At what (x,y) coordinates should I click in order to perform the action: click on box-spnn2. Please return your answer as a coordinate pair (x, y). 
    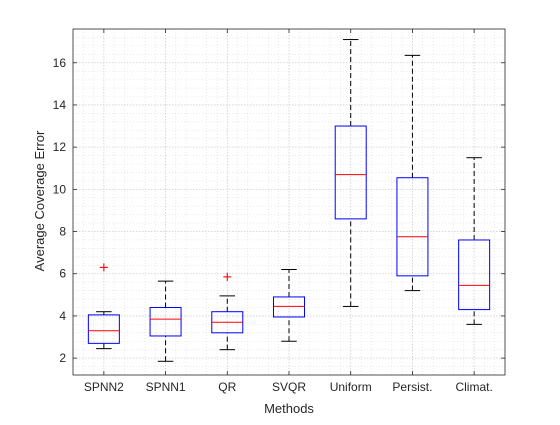
    Looking at the image, I should click on (103, 306).